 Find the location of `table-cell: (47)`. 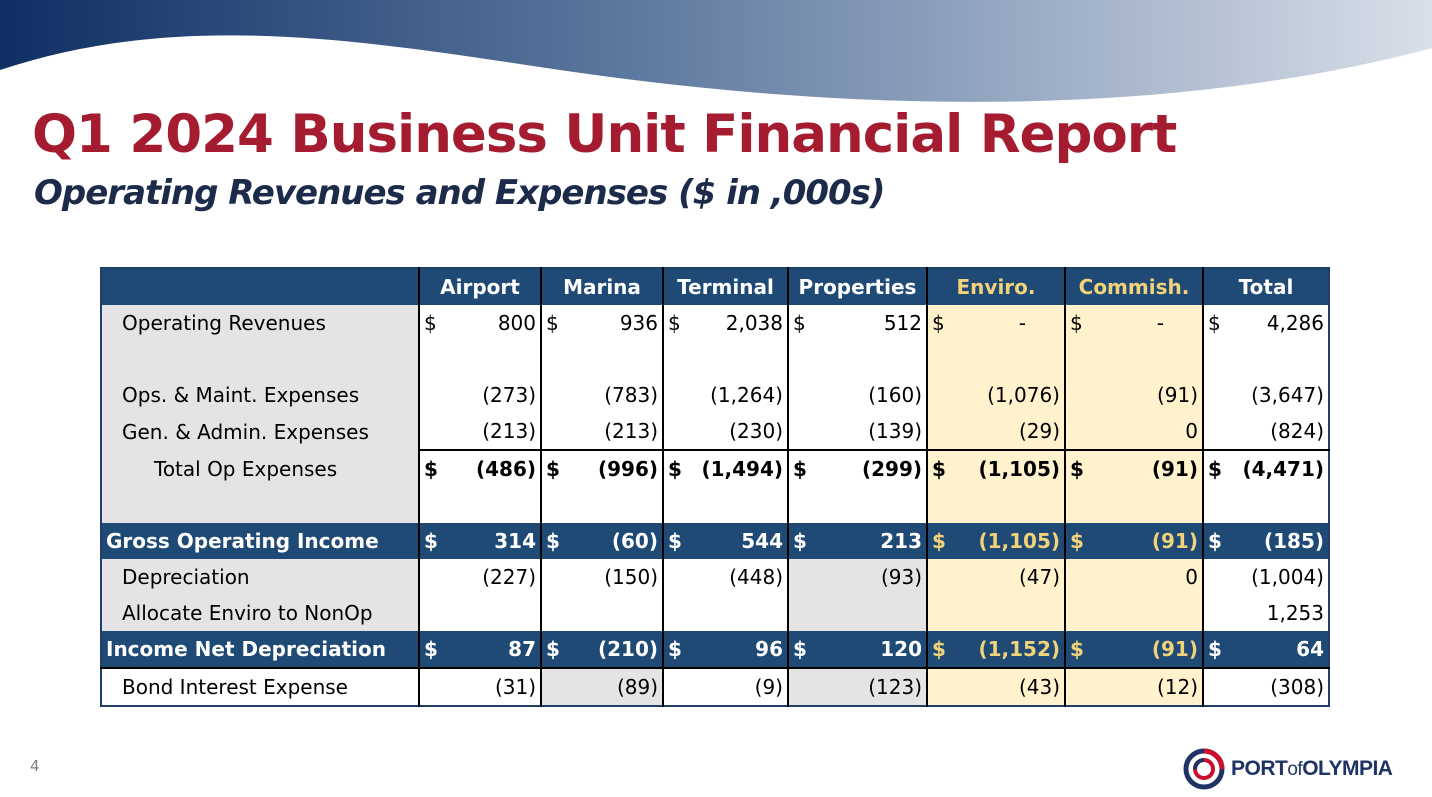

table-cell: (47) is located at coordinates (995, 577).